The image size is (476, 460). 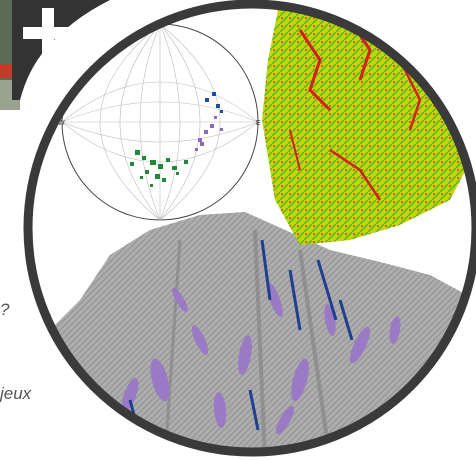 I want to click on svg-text: E, so click(x=258, y=123).